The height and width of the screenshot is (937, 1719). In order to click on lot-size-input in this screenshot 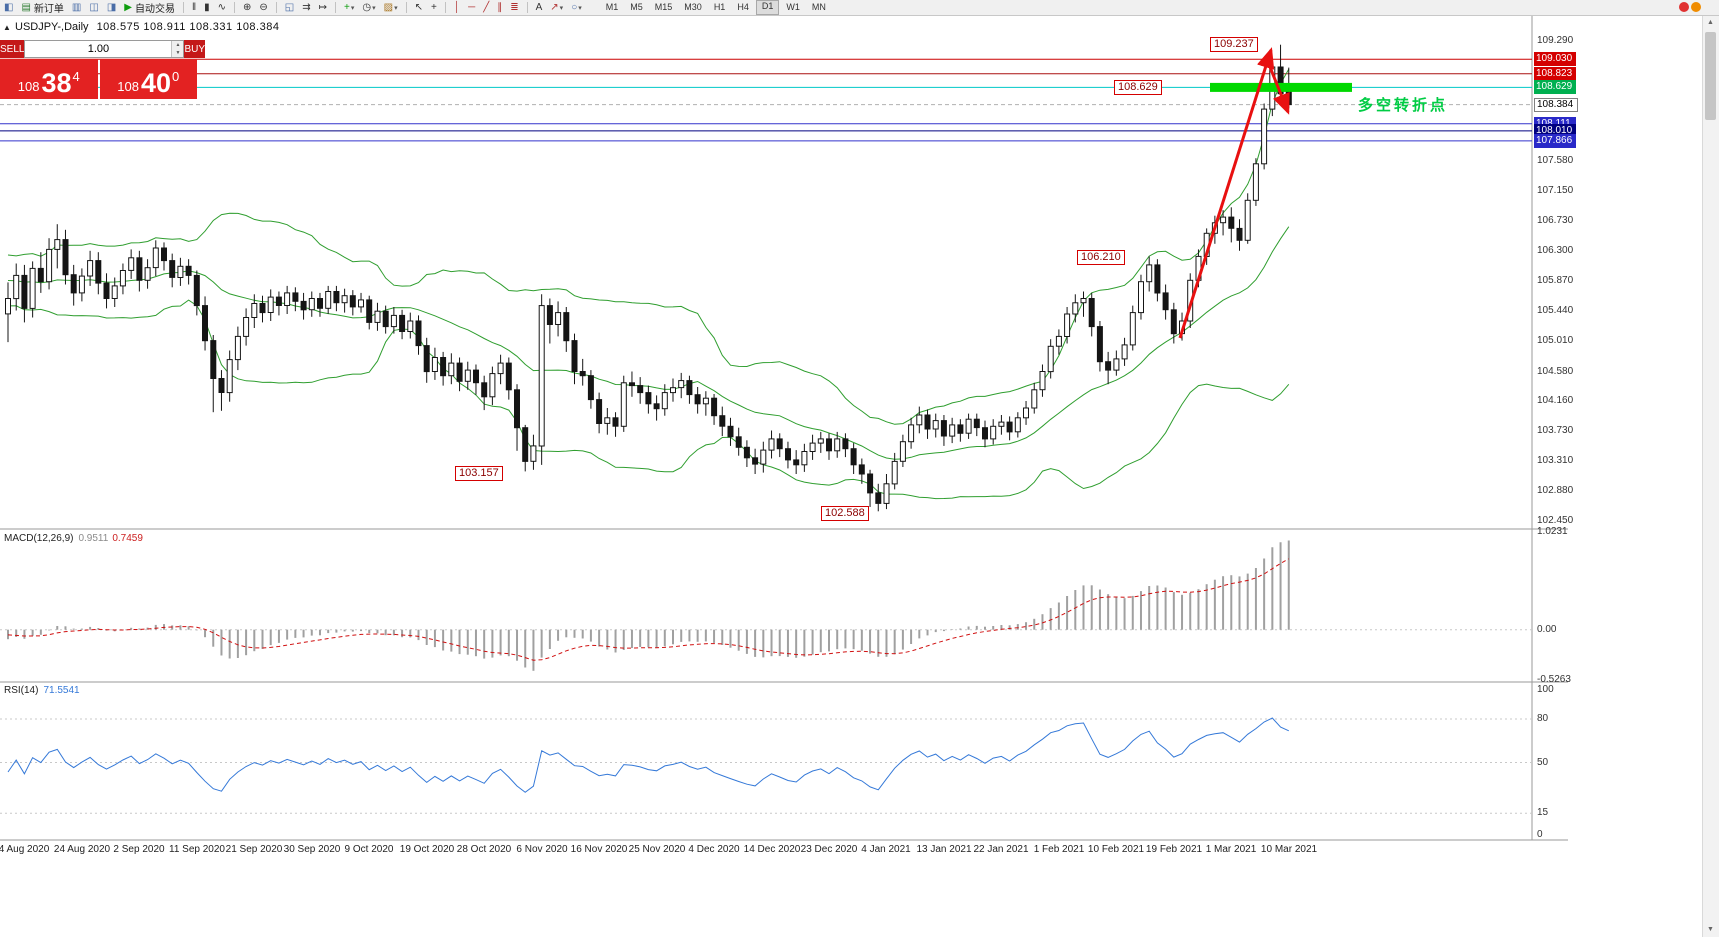, I will do `click(98, 49)`.